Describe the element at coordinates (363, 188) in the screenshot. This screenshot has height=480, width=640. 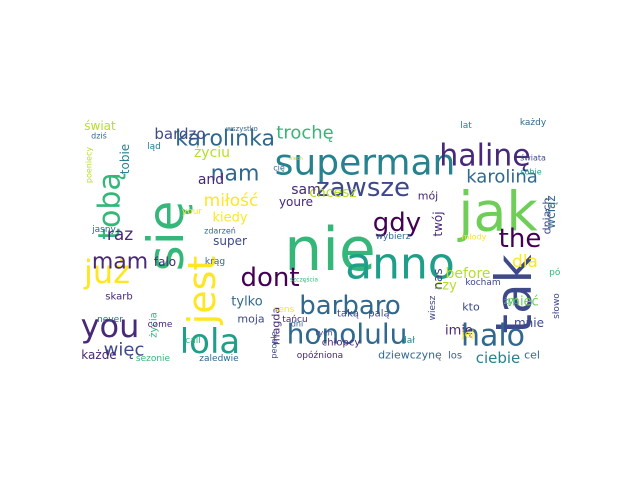
I see `word-zawsze-14: zawsze` at that location.